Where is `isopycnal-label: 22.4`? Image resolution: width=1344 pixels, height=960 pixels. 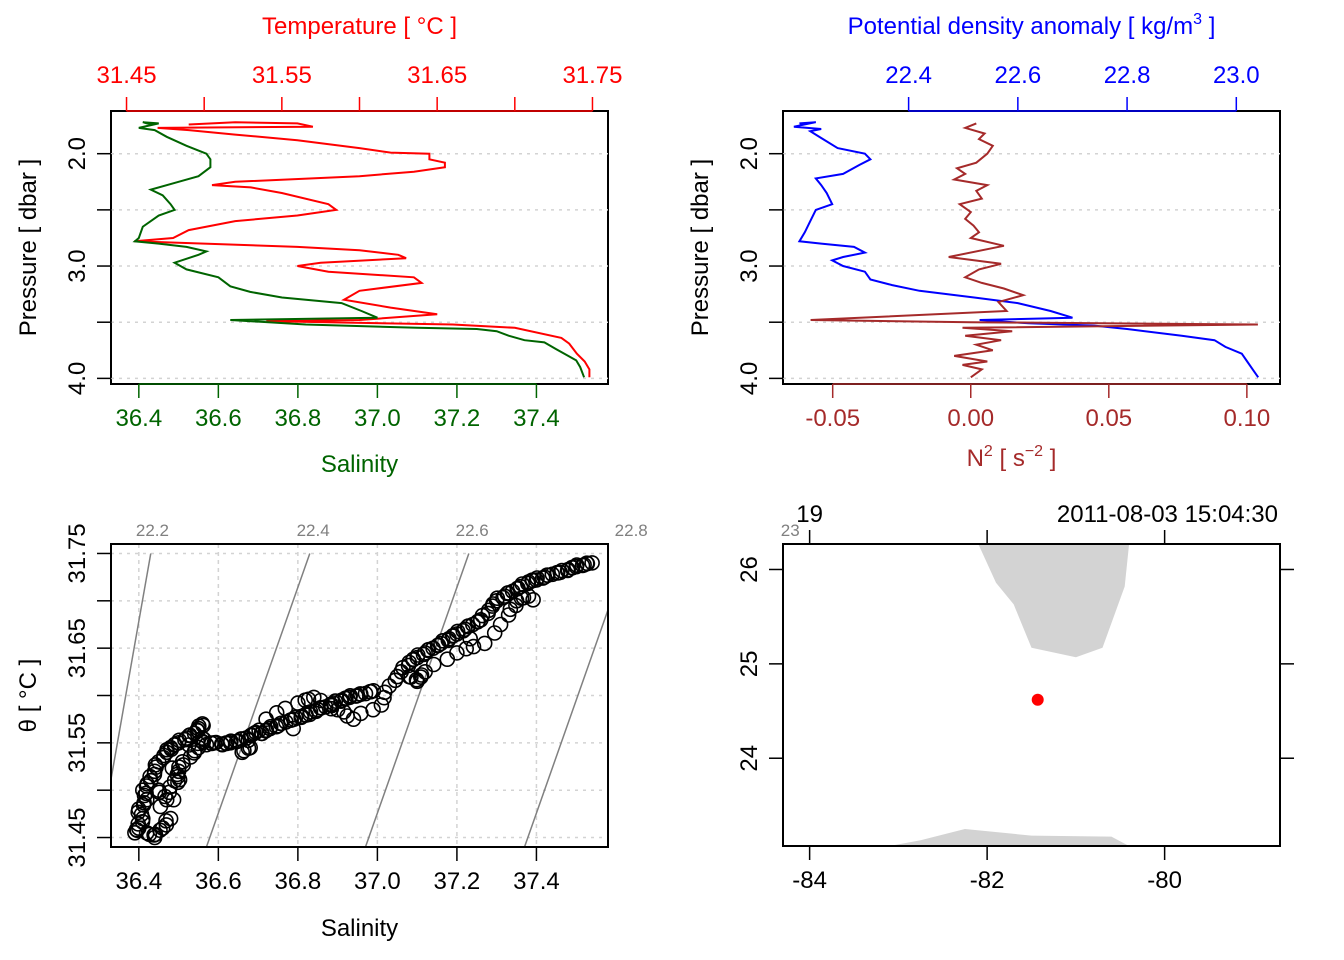 isopycnal-label: 22.4 is located at coordinates (313, 530).